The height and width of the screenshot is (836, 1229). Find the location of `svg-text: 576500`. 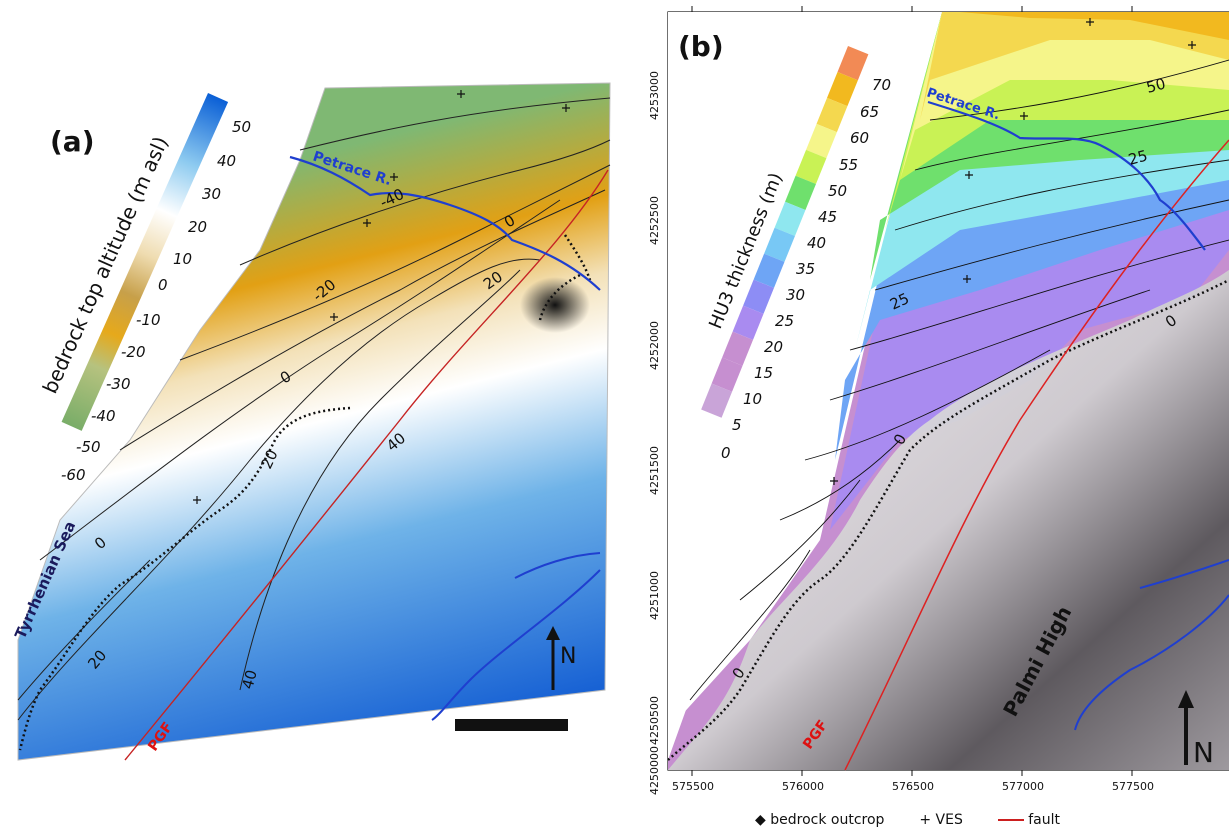

svg-text: 576500 is located at coordinates (913, 786).